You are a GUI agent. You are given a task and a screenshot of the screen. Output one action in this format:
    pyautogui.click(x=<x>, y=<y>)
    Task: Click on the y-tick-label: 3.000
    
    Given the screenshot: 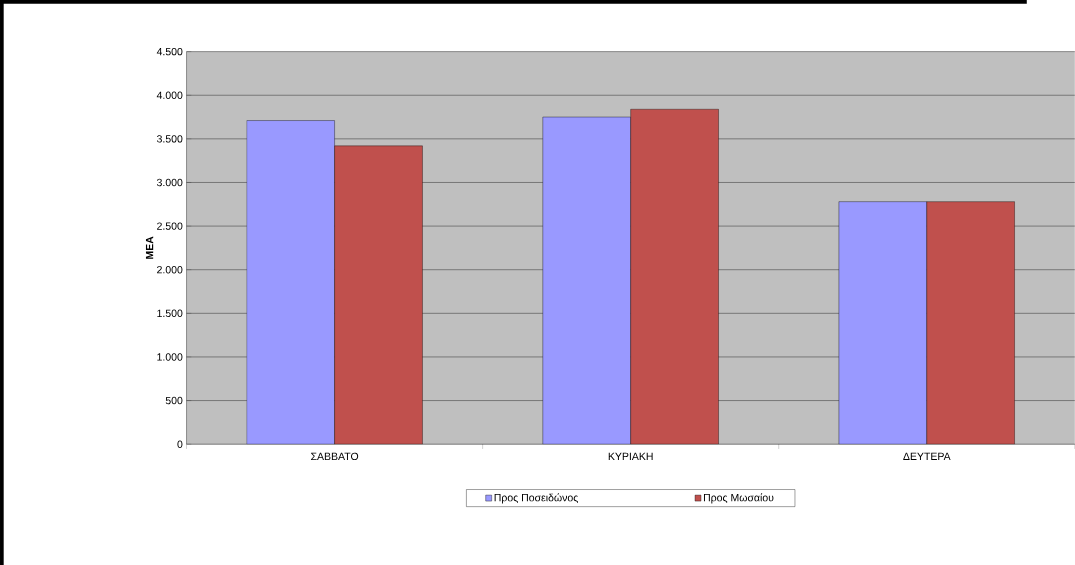 What is the action you would take?
    pyautogui.click(x=169, y=182)
    